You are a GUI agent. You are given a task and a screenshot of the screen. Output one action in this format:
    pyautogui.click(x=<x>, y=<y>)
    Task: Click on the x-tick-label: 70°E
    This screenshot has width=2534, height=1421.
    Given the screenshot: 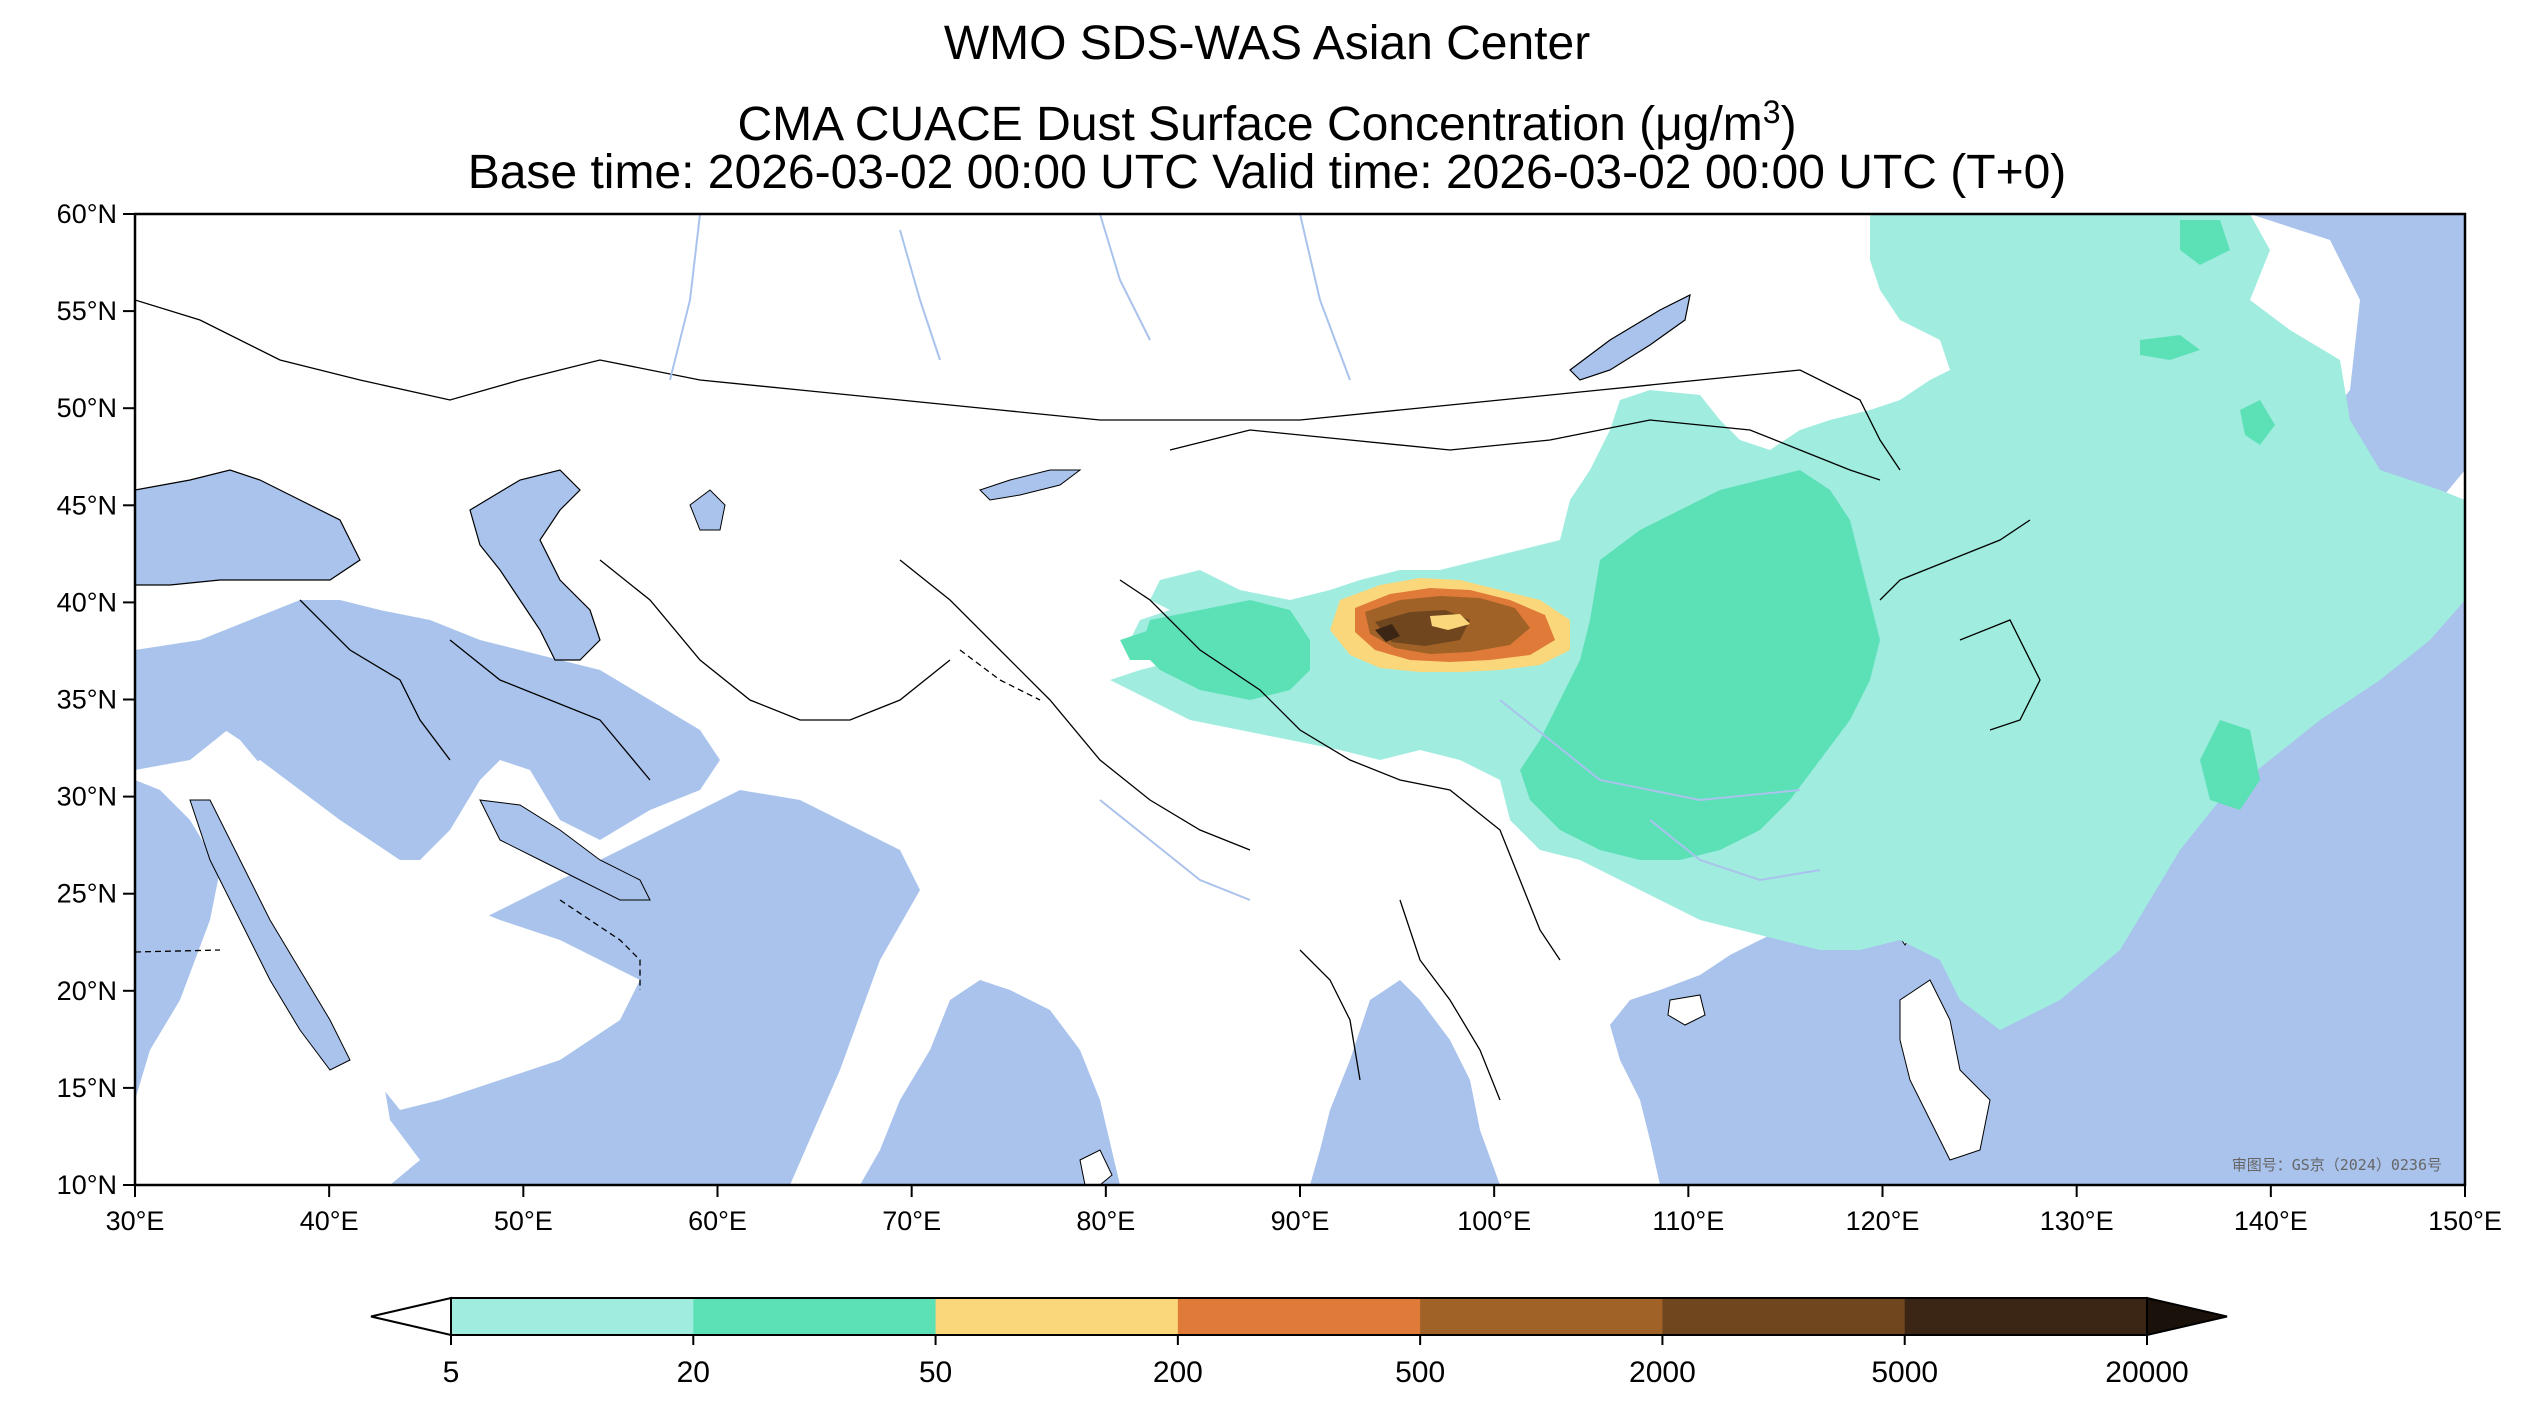 What is the action you would take?
    pyautogui.click(x=911, y=1221)
    